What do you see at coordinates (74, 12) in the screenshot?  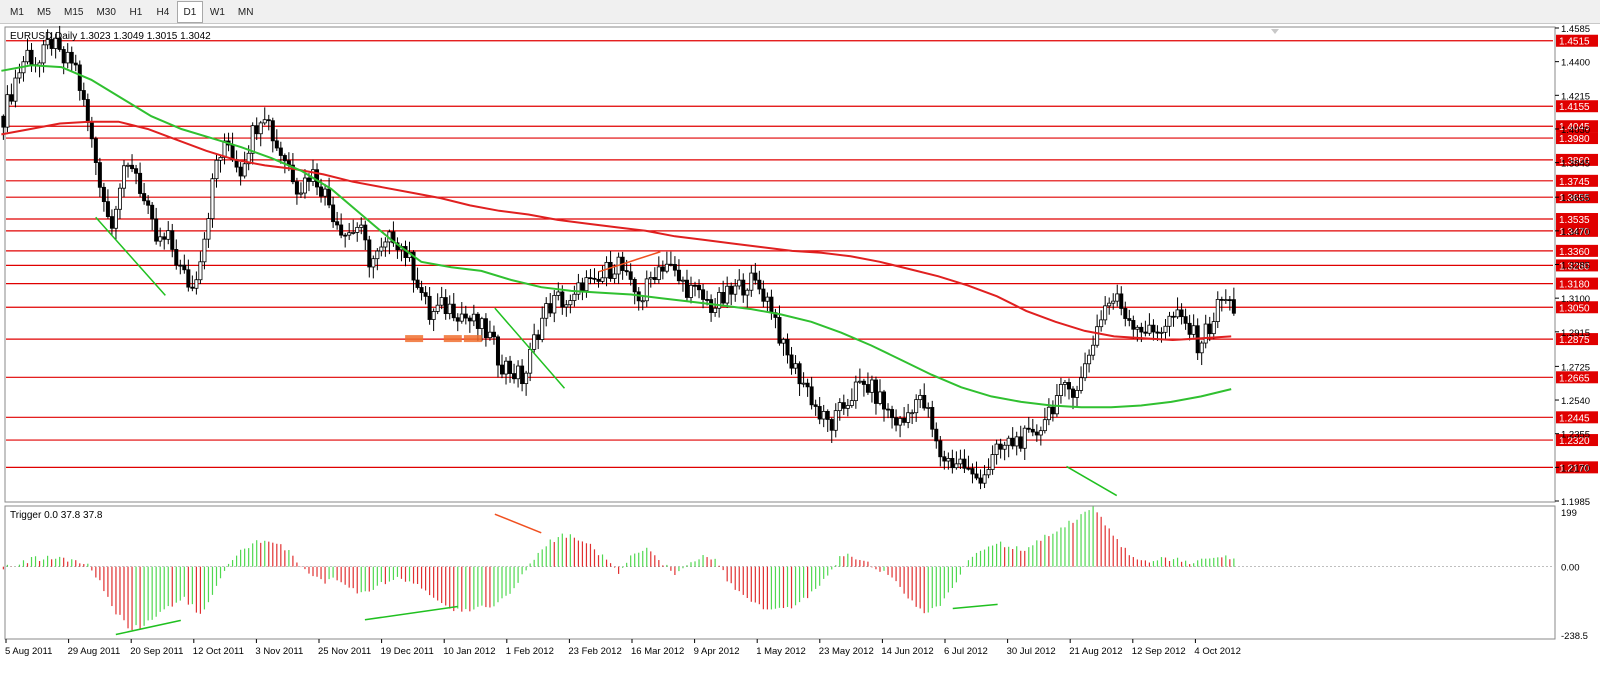 I see `timeframe-m15-button: M15` at bounding box center [74, 12].